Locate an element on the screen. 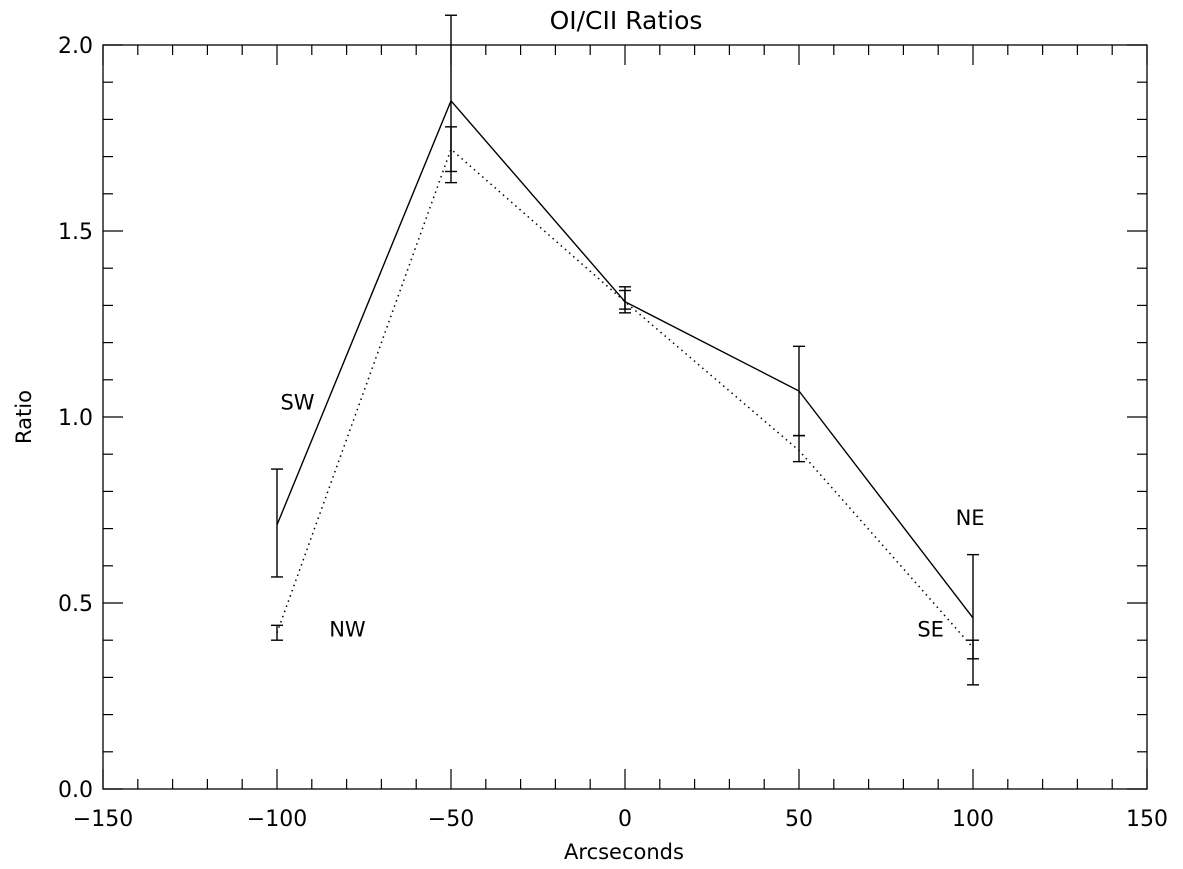  y-axis-label: Ratio is located at coordinates (24, 417).